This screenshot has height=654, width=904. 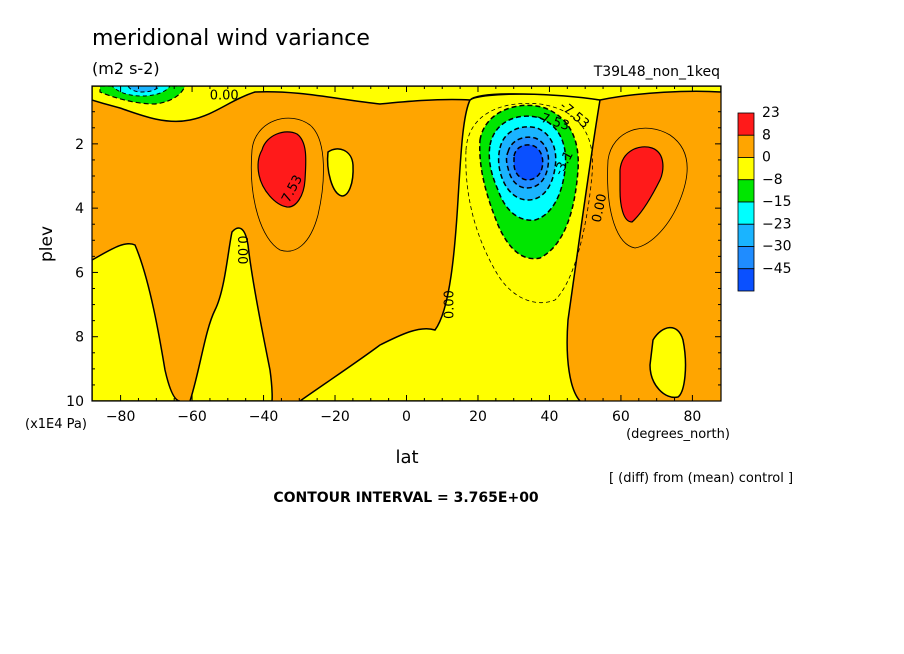 What do you see at coordinates (79, 338) in the screenshot?
I see `y-tick-label: 8` at bounding box center [79, 338].